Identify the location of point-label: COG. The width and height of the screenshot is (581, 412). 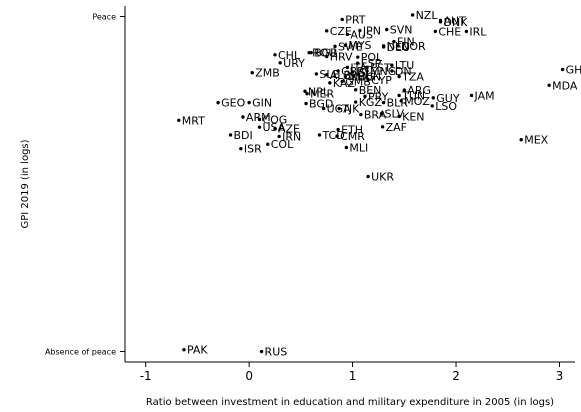
(274, 119).